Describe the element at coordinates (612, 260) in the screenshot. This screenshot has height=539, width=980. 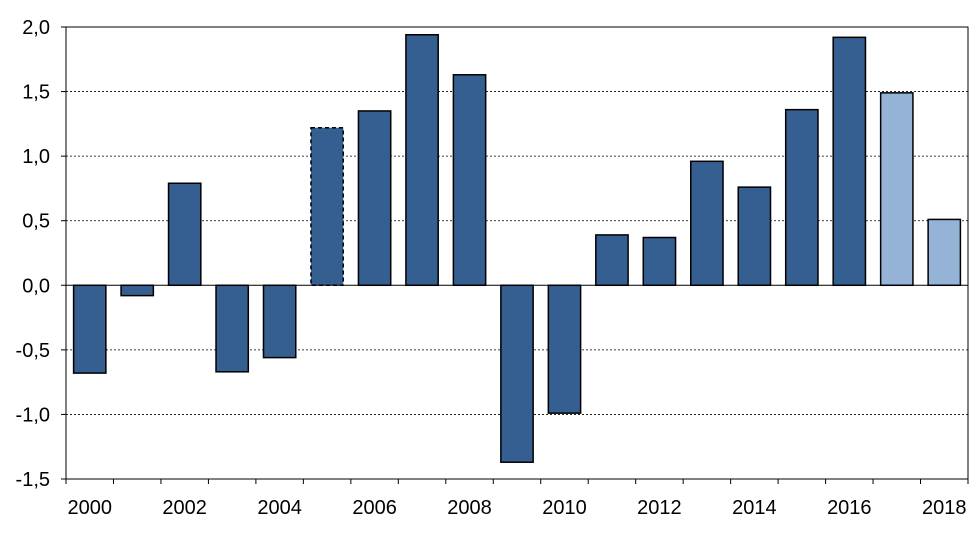
I see `bar-2011` at that location.